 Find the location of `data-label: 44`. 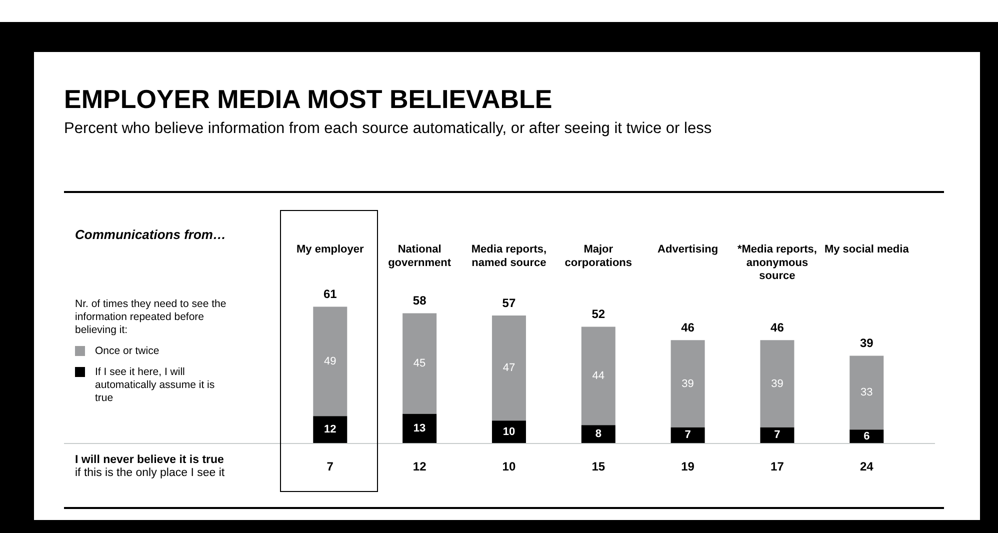

data-label: 44 is located at coordinates (598, 376).